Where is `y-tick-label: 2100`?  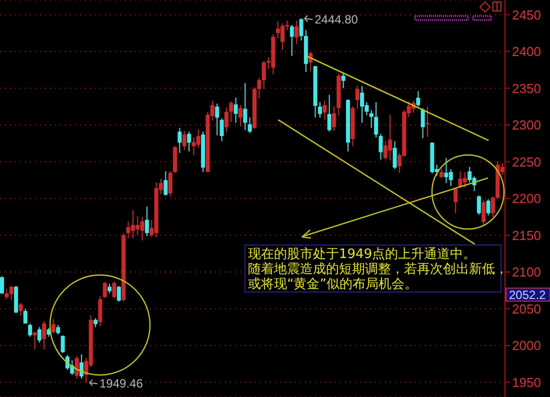
y-tick-label: 2100 is located at coordinates (526, 272).